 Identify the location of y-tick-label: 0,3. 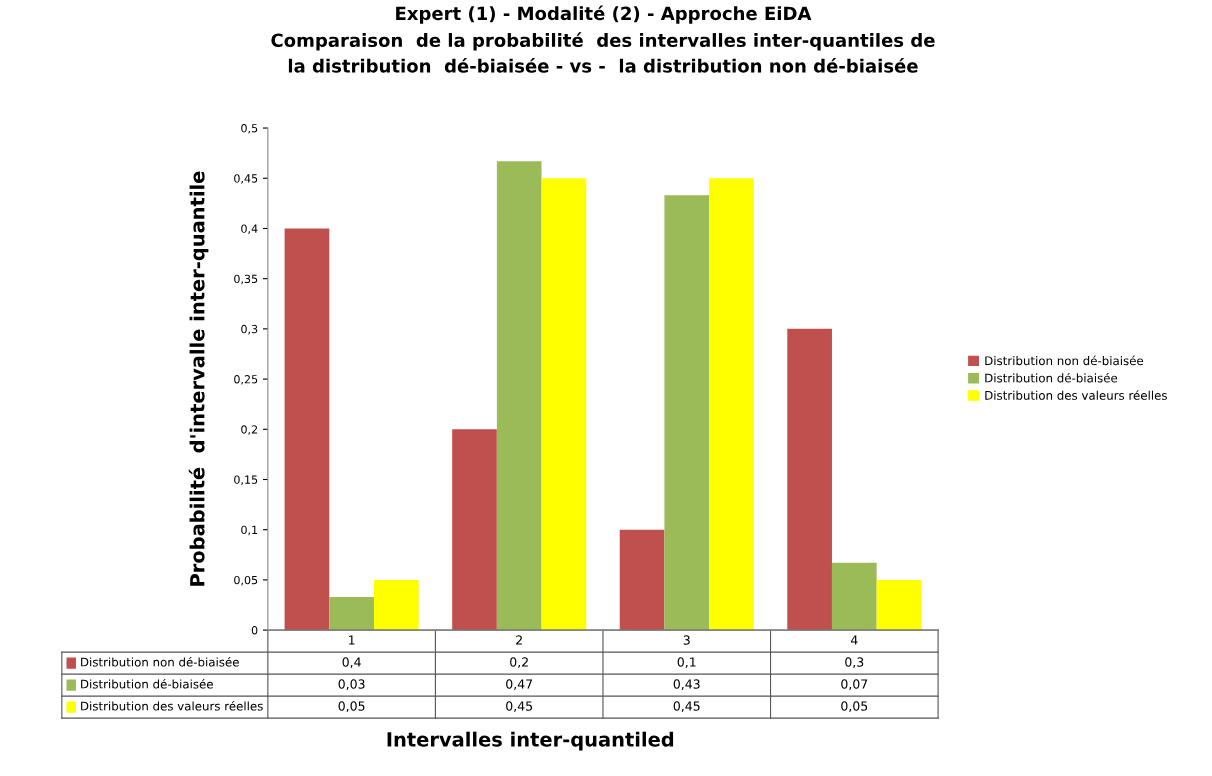
(249, 329).